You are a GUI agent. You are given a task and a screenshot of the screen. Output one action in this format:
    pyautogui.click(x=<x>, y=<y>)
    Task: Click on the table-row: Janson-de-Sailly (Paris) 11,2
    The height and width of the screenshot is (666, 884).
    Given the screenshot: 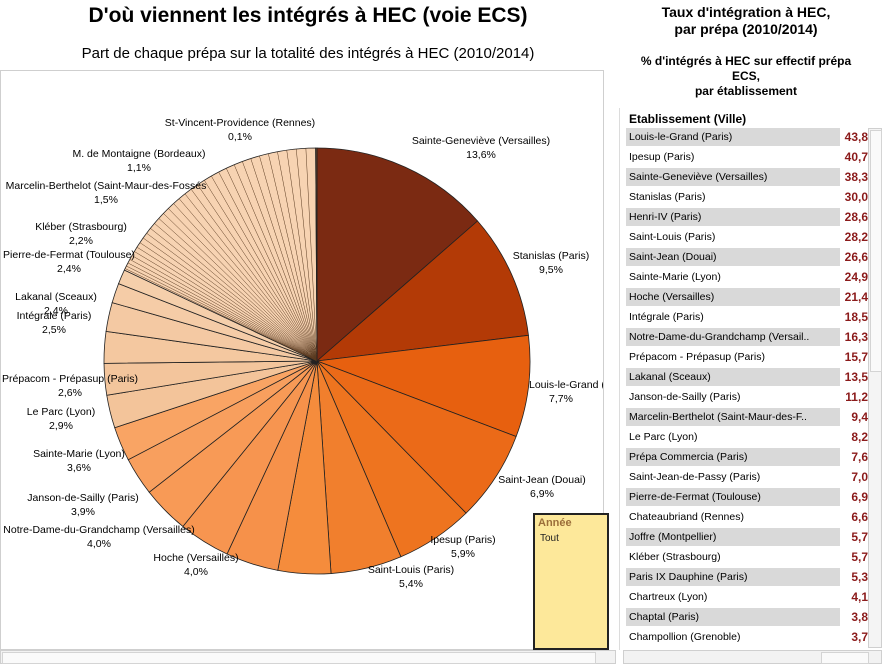 What is the action you would take?
    pyautogui.click(x=747, y=398)
    